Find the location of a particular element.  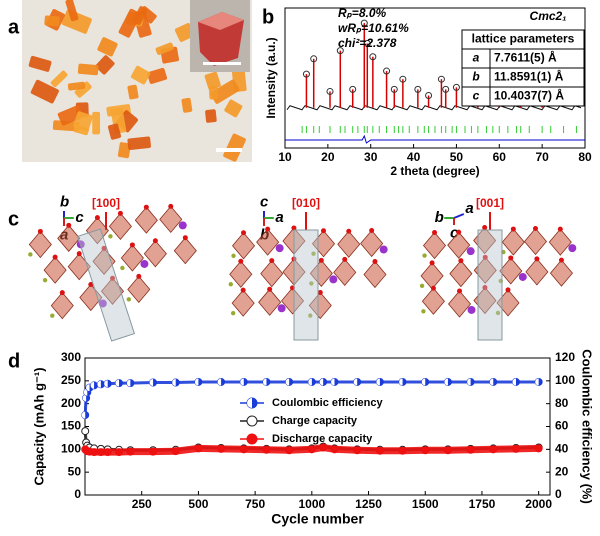

y2-tick-label: 100 is located at coordinates (565, 380).